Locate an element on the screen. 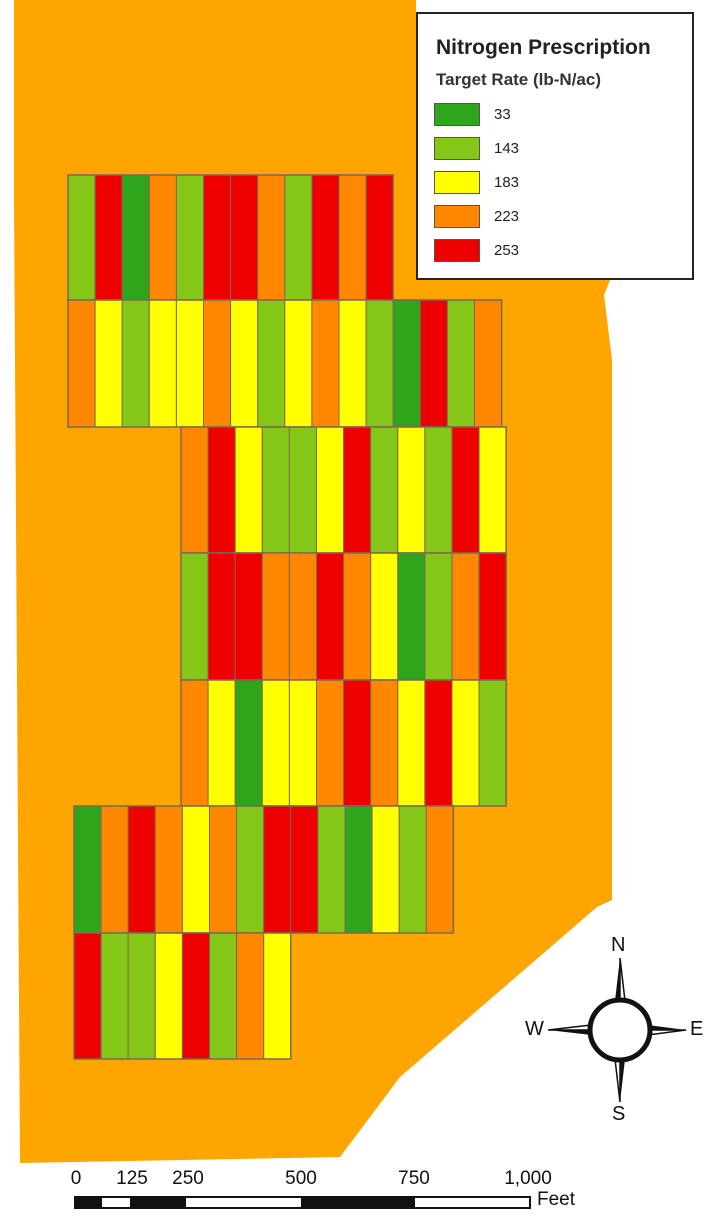 The width and height of the screenshot is (720, 1227). scale-tick-label: 500 is located at coordinates (301, 1178).